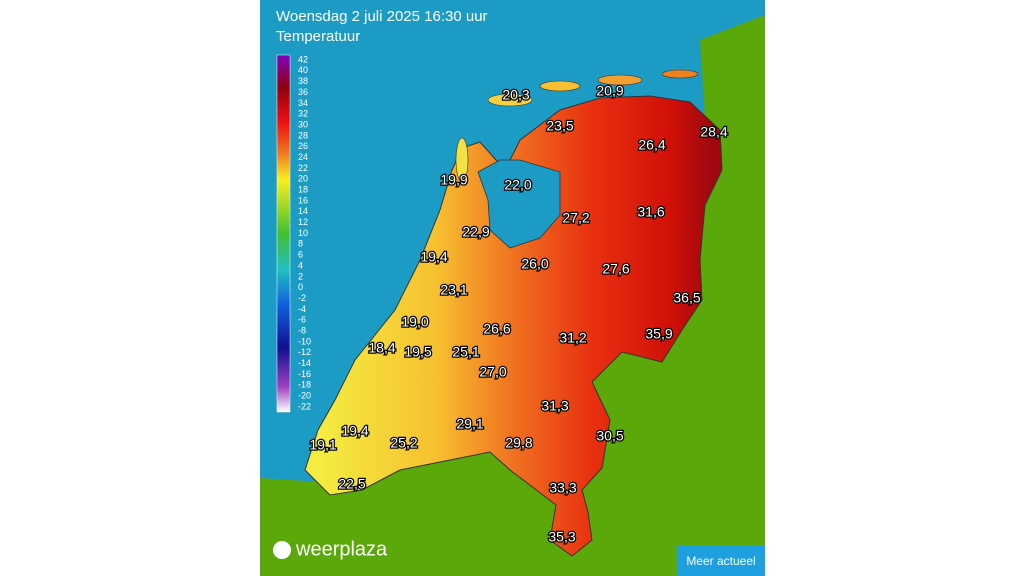 Image resolution: width=1024 pixels, height=576 pixels. What do you see at coordinates (303, 70) in the screenshot?
I see `legend-tick-label: 40` at bounding box center [303, 70].